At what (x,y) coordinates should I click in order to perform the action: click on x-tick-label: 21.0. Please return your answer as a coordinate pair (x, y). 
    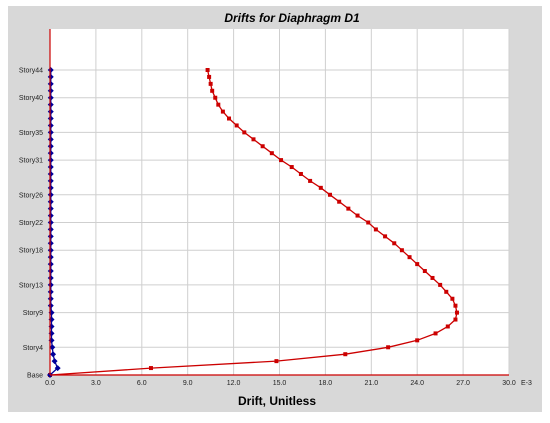
    Looking at the image, I should click on (371, 383).